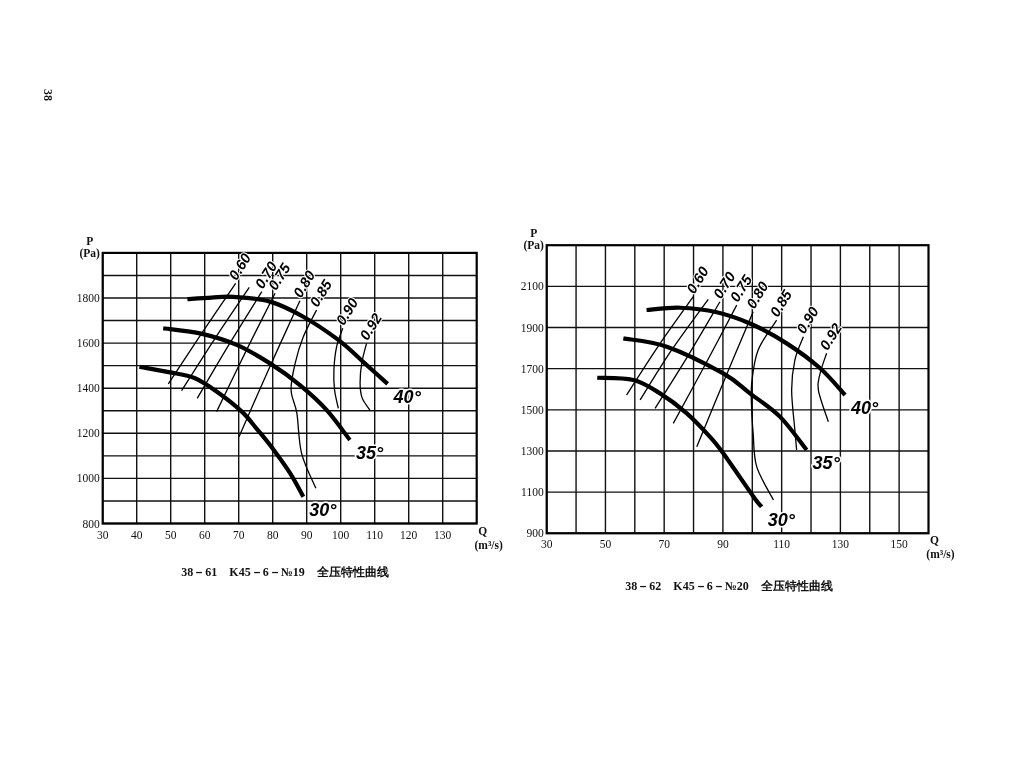 The width and height of the screenshot is (1024, 783). Describe the element at coordinates (532, 492) in the screenshot. I see `y-tick-label: 1100` at that location.